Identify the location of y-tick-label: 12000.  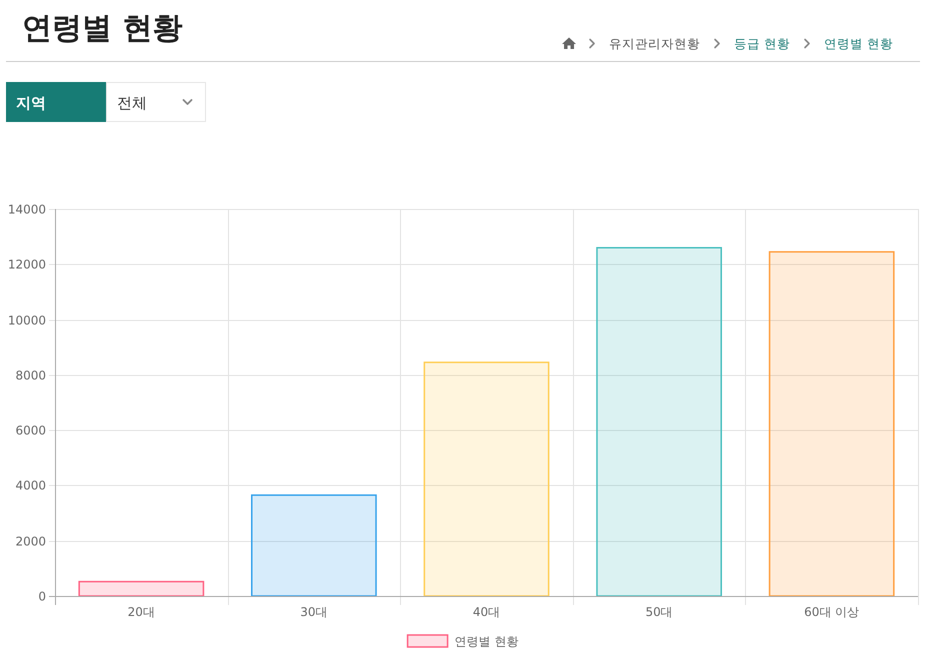
(27, 265).